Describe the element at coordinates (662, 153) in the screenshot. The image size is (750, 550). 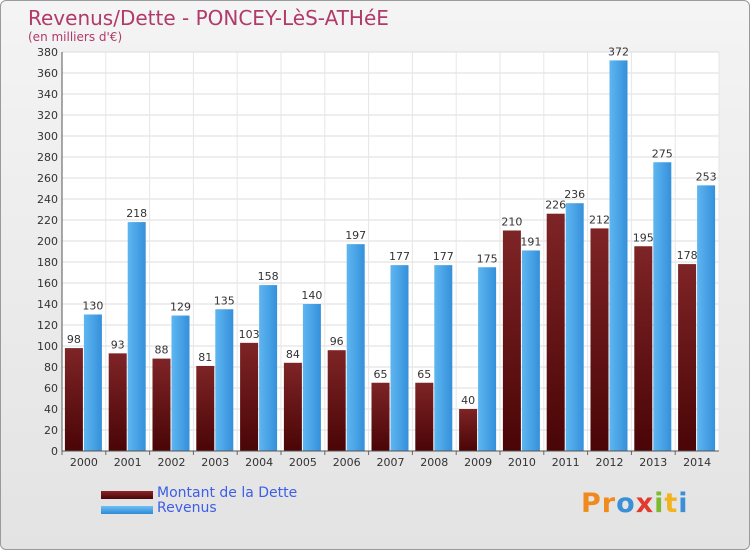
I see `data-label-revenue: 275` at that location.